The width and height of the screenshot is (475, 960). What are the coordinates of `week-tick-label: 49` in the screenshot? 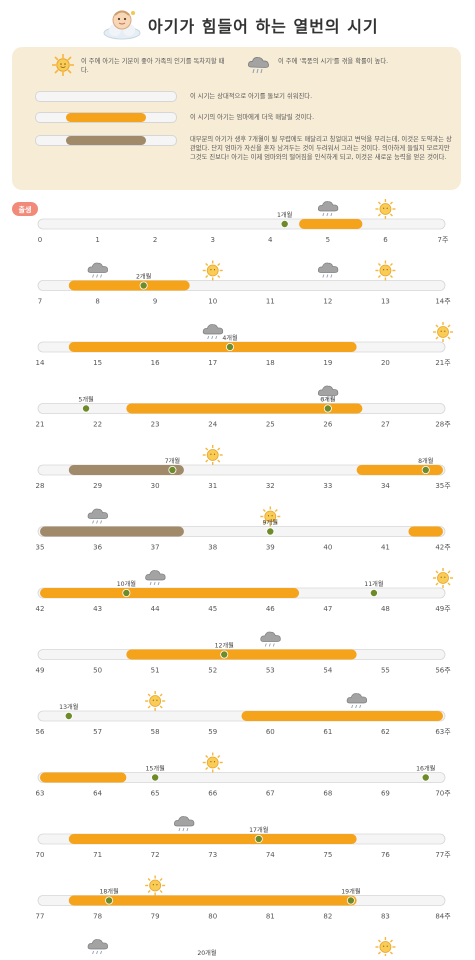 It's located at (40, 671).